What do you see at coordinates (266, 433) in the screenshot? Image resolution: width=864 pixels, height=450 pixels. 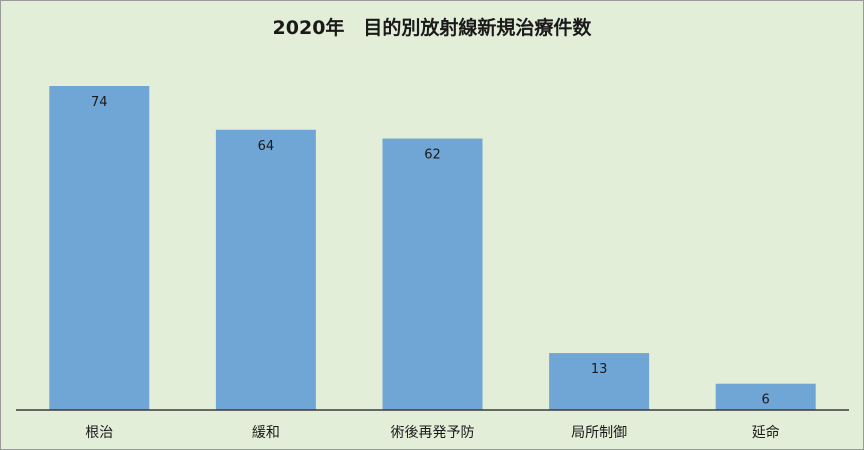 I see `category-label-2: 緩和` at bounding box center [266, 433].